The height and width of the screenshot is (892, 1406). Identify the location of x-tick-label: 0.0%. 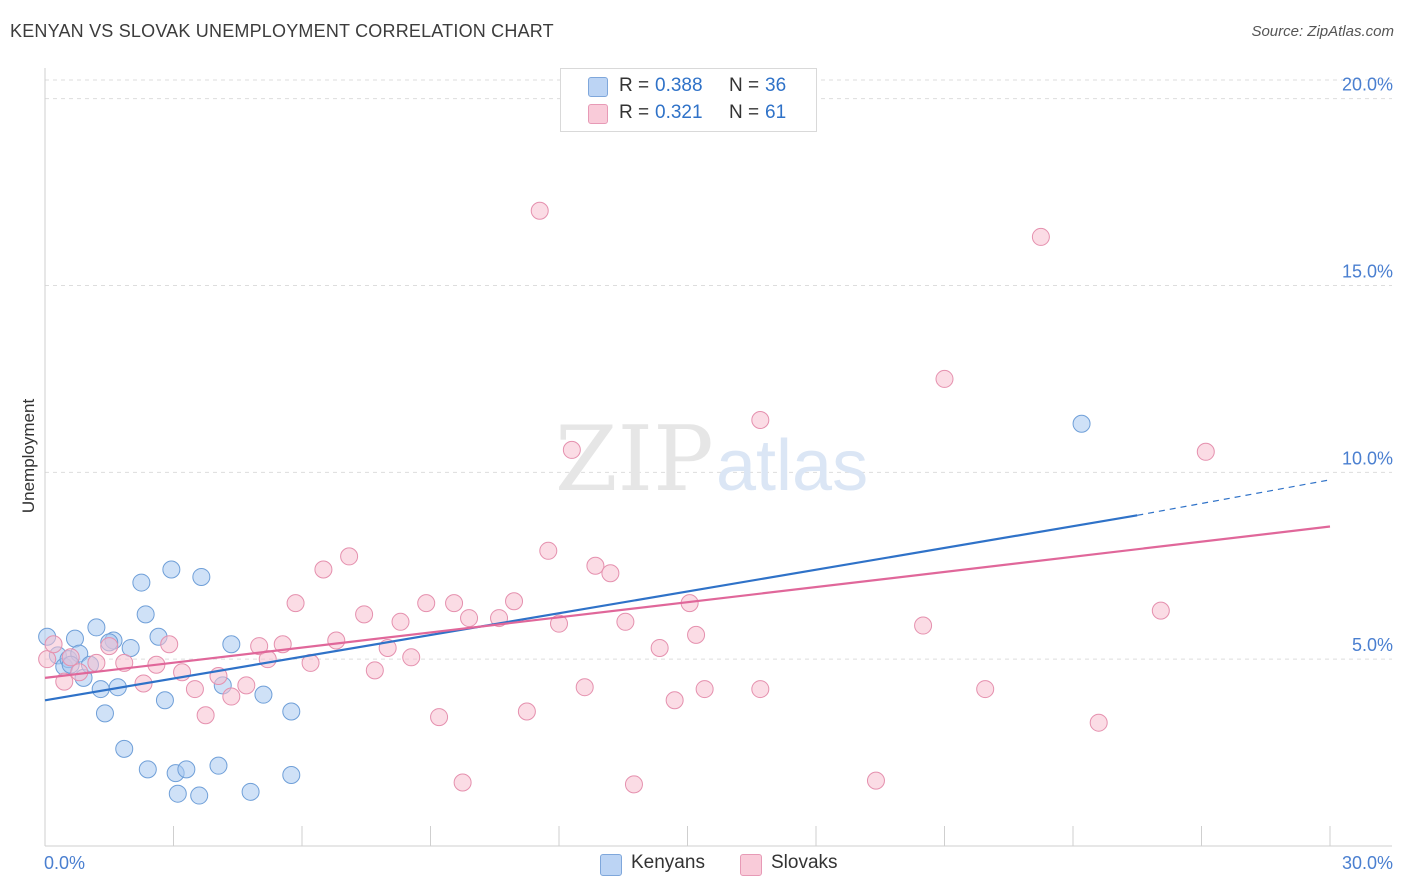
(64, 863).